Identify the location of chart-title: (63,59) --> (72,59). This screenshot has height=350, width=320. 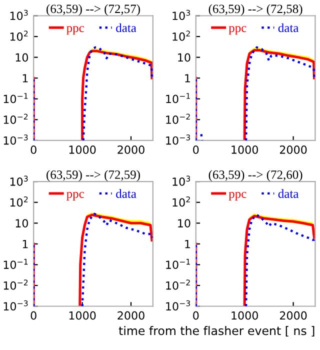
(93, 176).